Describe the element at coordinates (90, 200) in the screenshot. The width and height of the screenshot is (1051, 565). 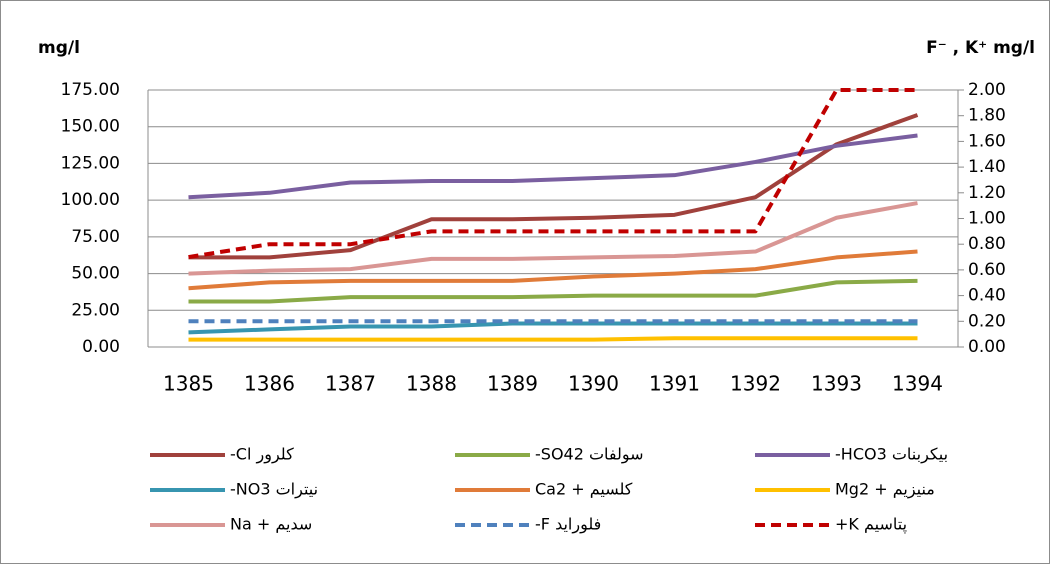
I see `y-tick-label: 100.00` at that location.